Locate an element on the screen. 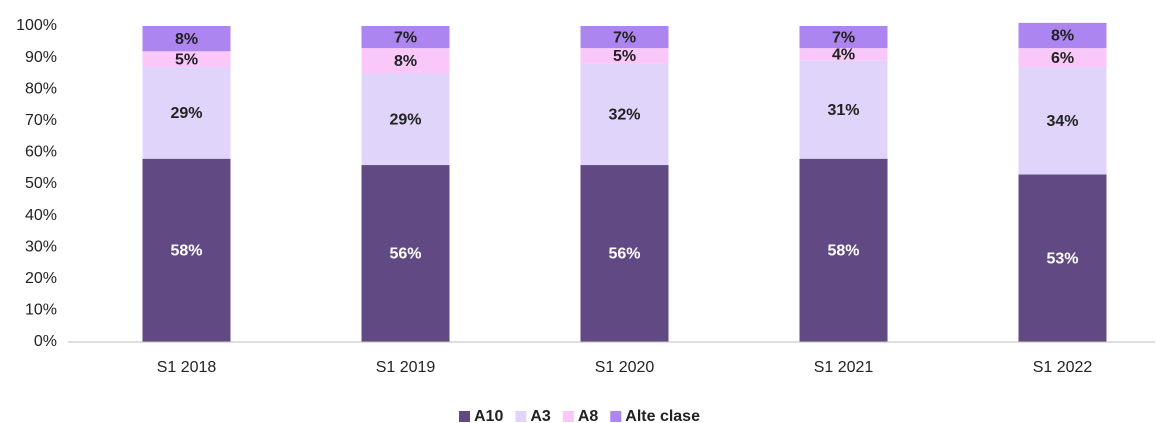 The width and height of the screenshot is (1159, 423). y-tick-label: 60% is located at coordinates (41, 152).